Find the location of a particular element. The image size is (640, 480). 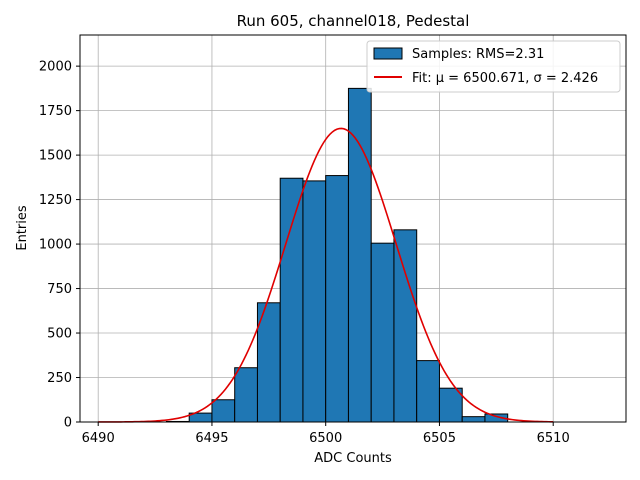

chart-title: Run 605, channel018, Pedestal is located at coordinates (353, 21).